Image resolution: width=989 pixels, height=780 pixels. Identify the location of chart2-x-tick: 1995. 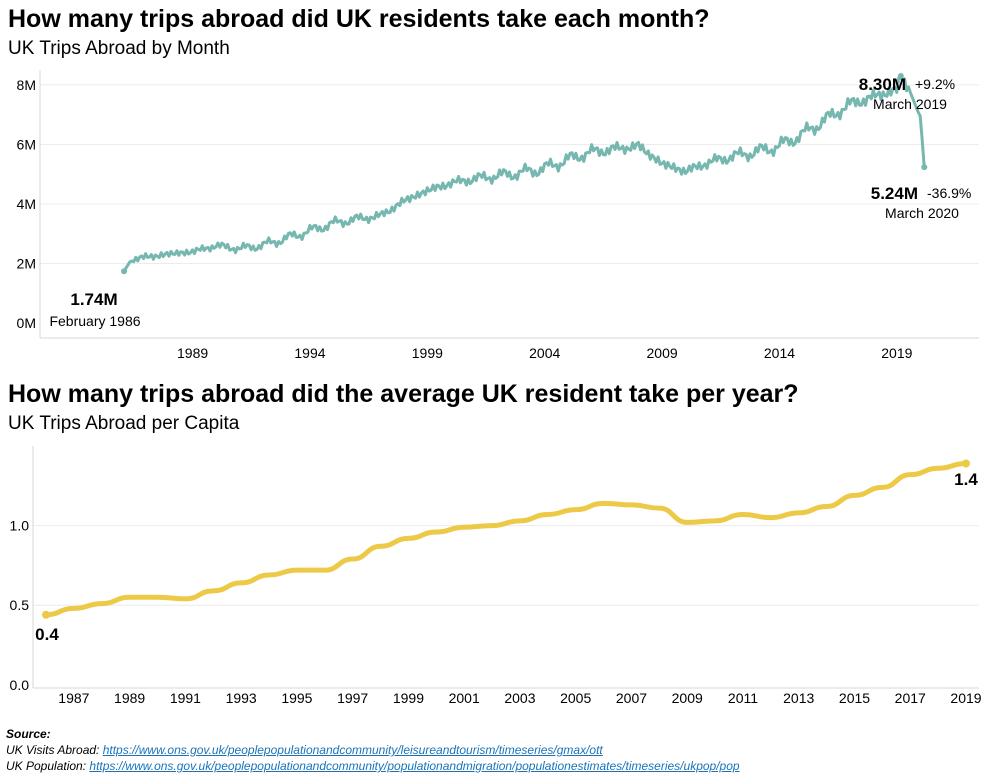
(296, 698).